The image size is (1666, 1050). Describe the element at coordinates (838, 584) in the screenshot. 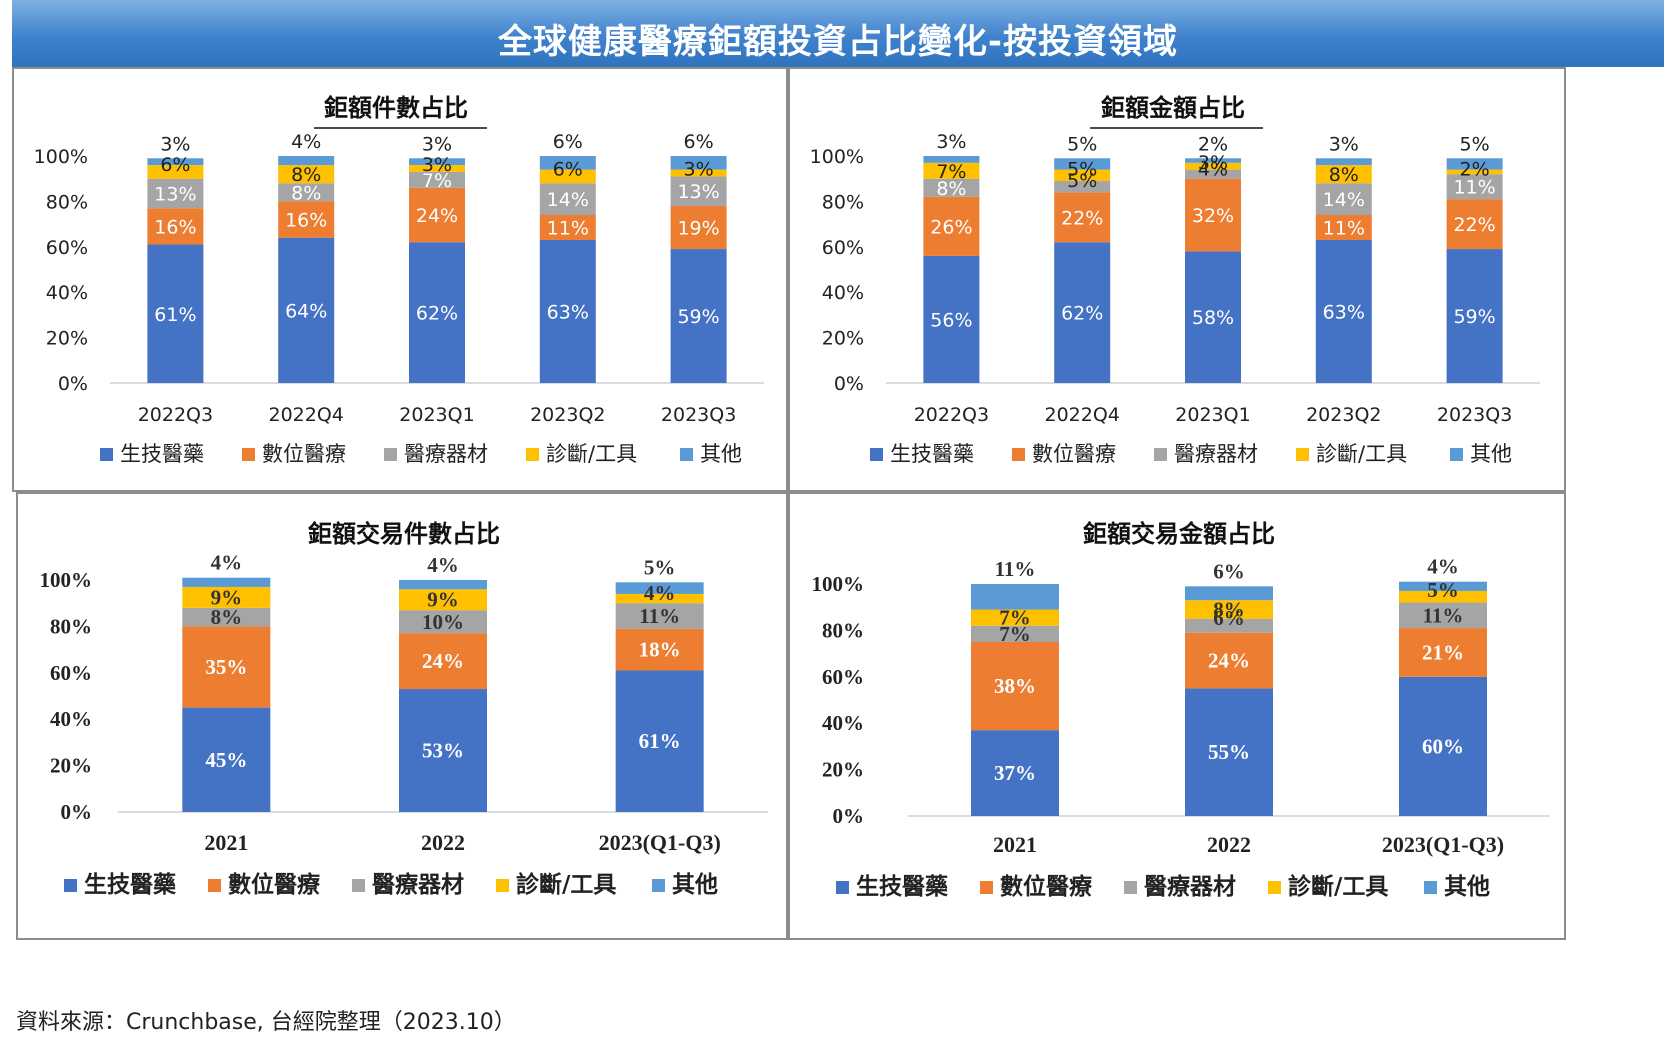

I see `y-tick-label: 100%` at that location.